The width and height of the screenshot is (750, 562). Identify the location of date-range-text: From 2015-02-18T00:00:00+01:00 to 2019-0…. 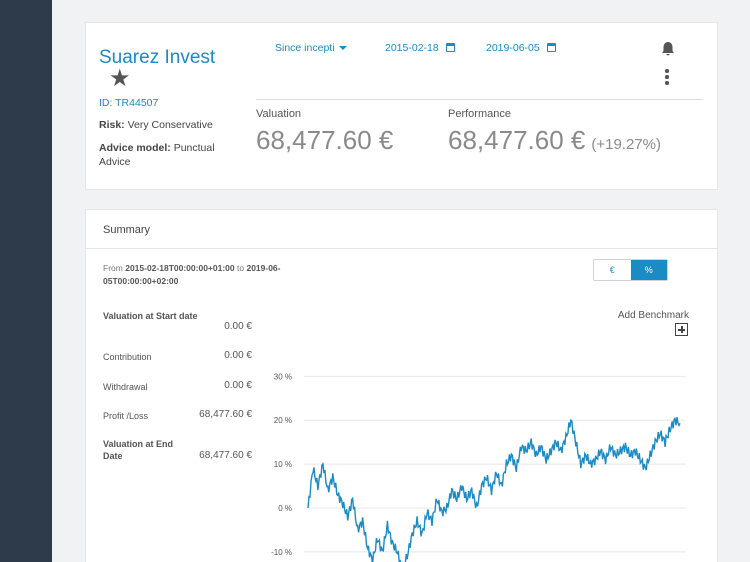
(203, 275).